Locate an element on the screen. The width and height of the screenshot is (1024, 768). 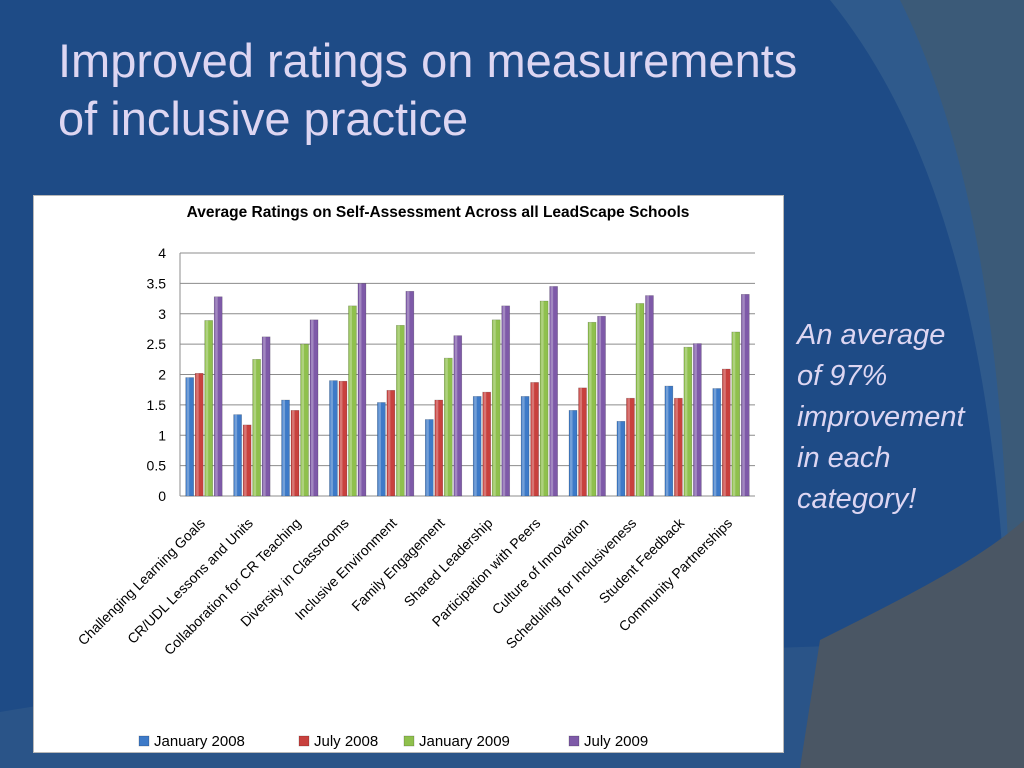
legend-label: July 2009 is located at coordinates (616, 741).